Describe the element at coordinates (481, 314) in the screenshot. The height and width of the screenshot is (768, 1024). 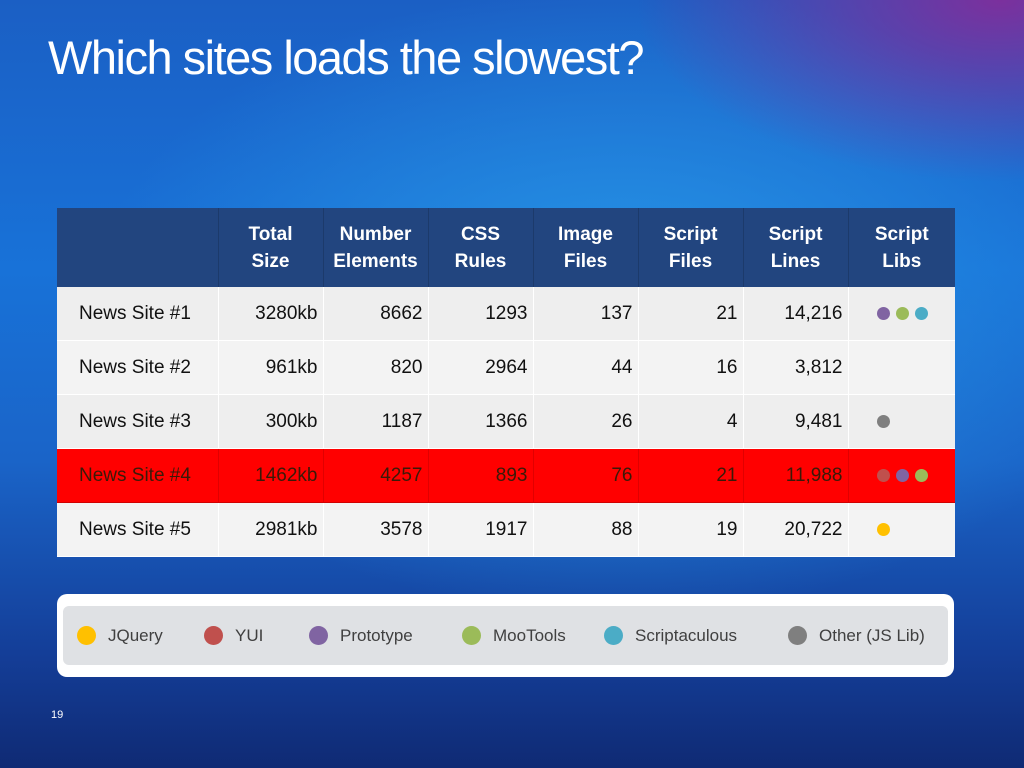
I see `css-rules-cell: 1293` at that location.